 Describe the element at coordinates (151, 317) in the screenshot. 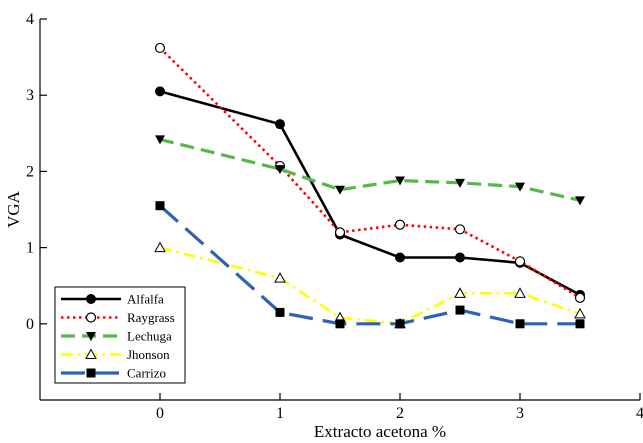

I see `legend-label: Raygrass` at that location.